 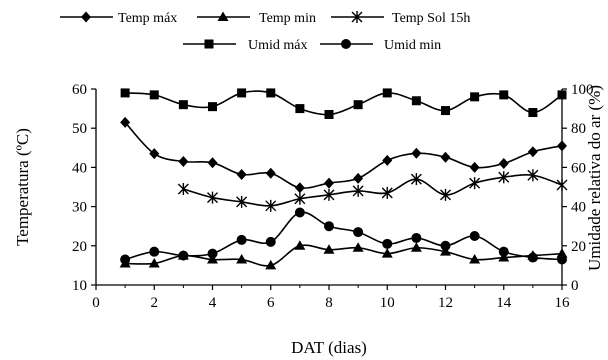 What do you see at coordinates (431, 18) in the screenshot?
I see `legend-label: Temp Sol 15h` at bounding box center [431, 18].